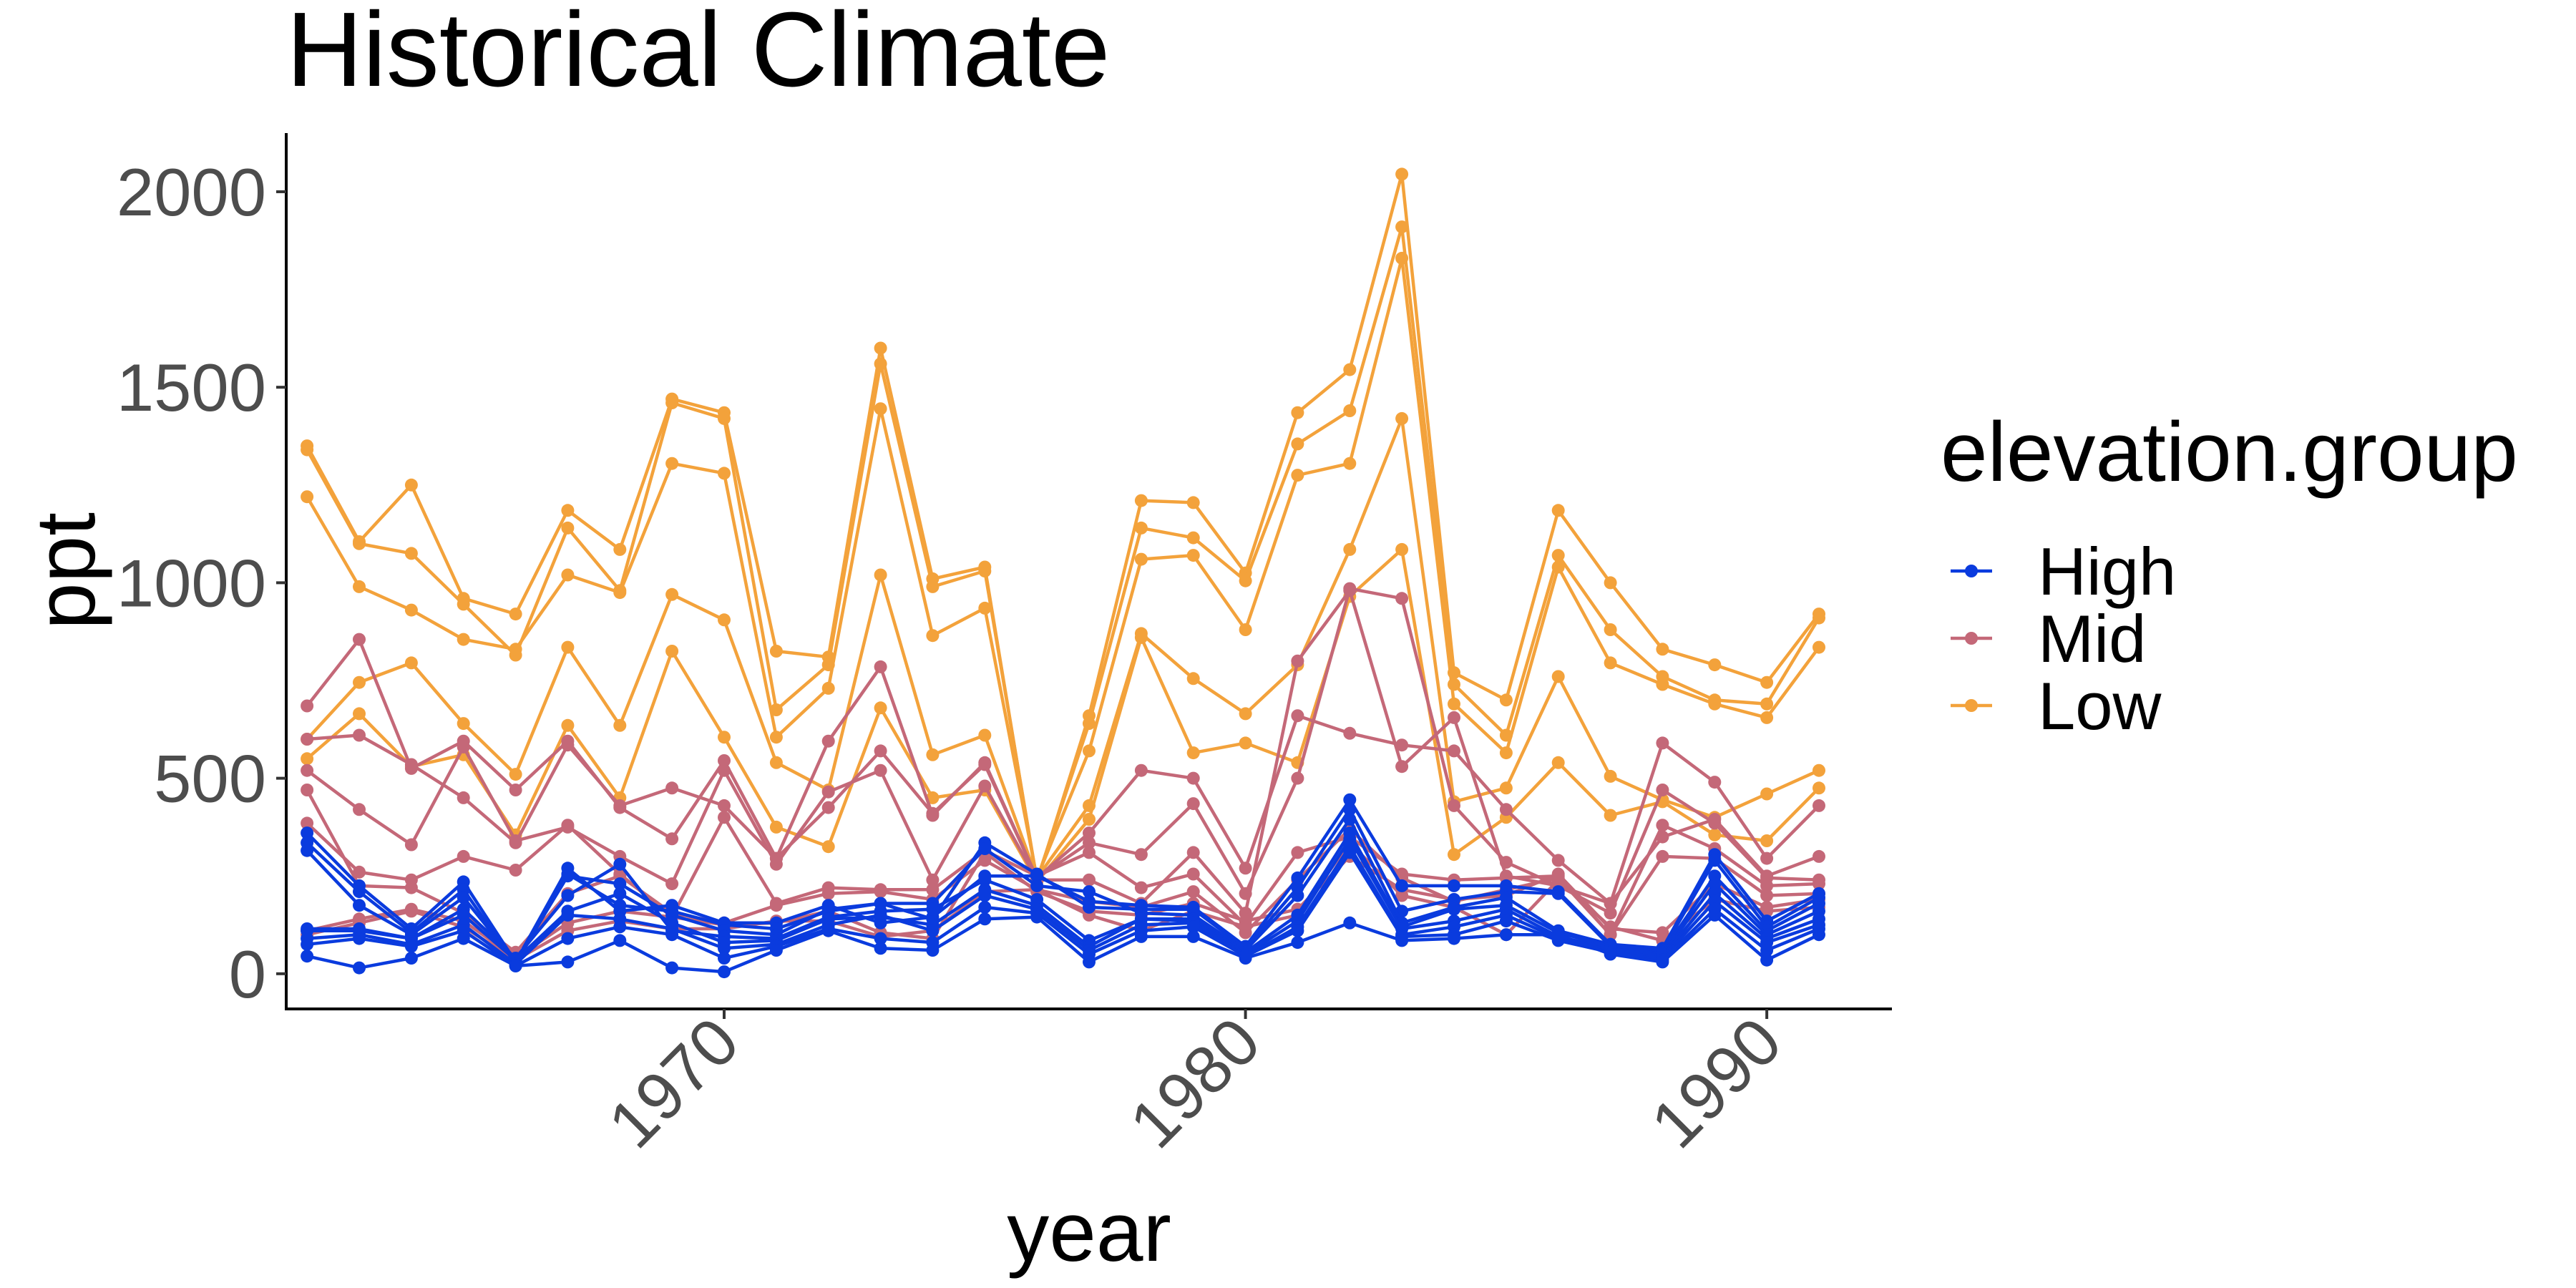 The width and height of the screenshot is (2576, 1288). I want to click on y-tick-label: 500, so click(210, 778).